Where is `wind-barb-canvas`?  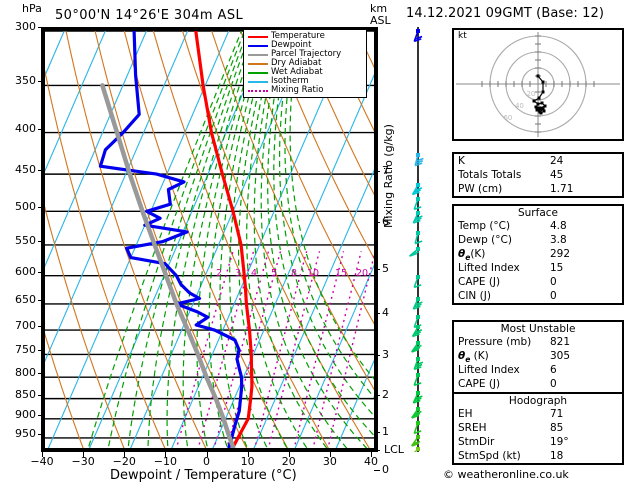 wind-barb-canvas is located at coordinates (415, 255).